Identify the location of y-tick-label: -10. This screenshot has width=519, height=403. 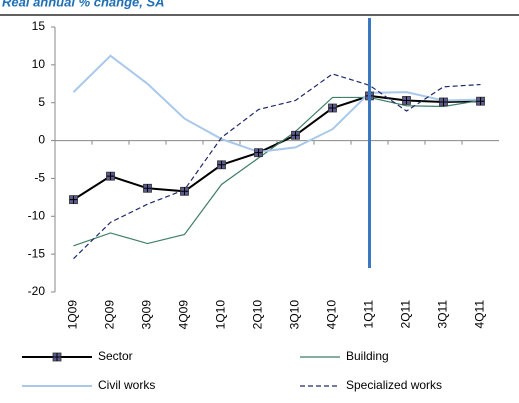
(37, 215).